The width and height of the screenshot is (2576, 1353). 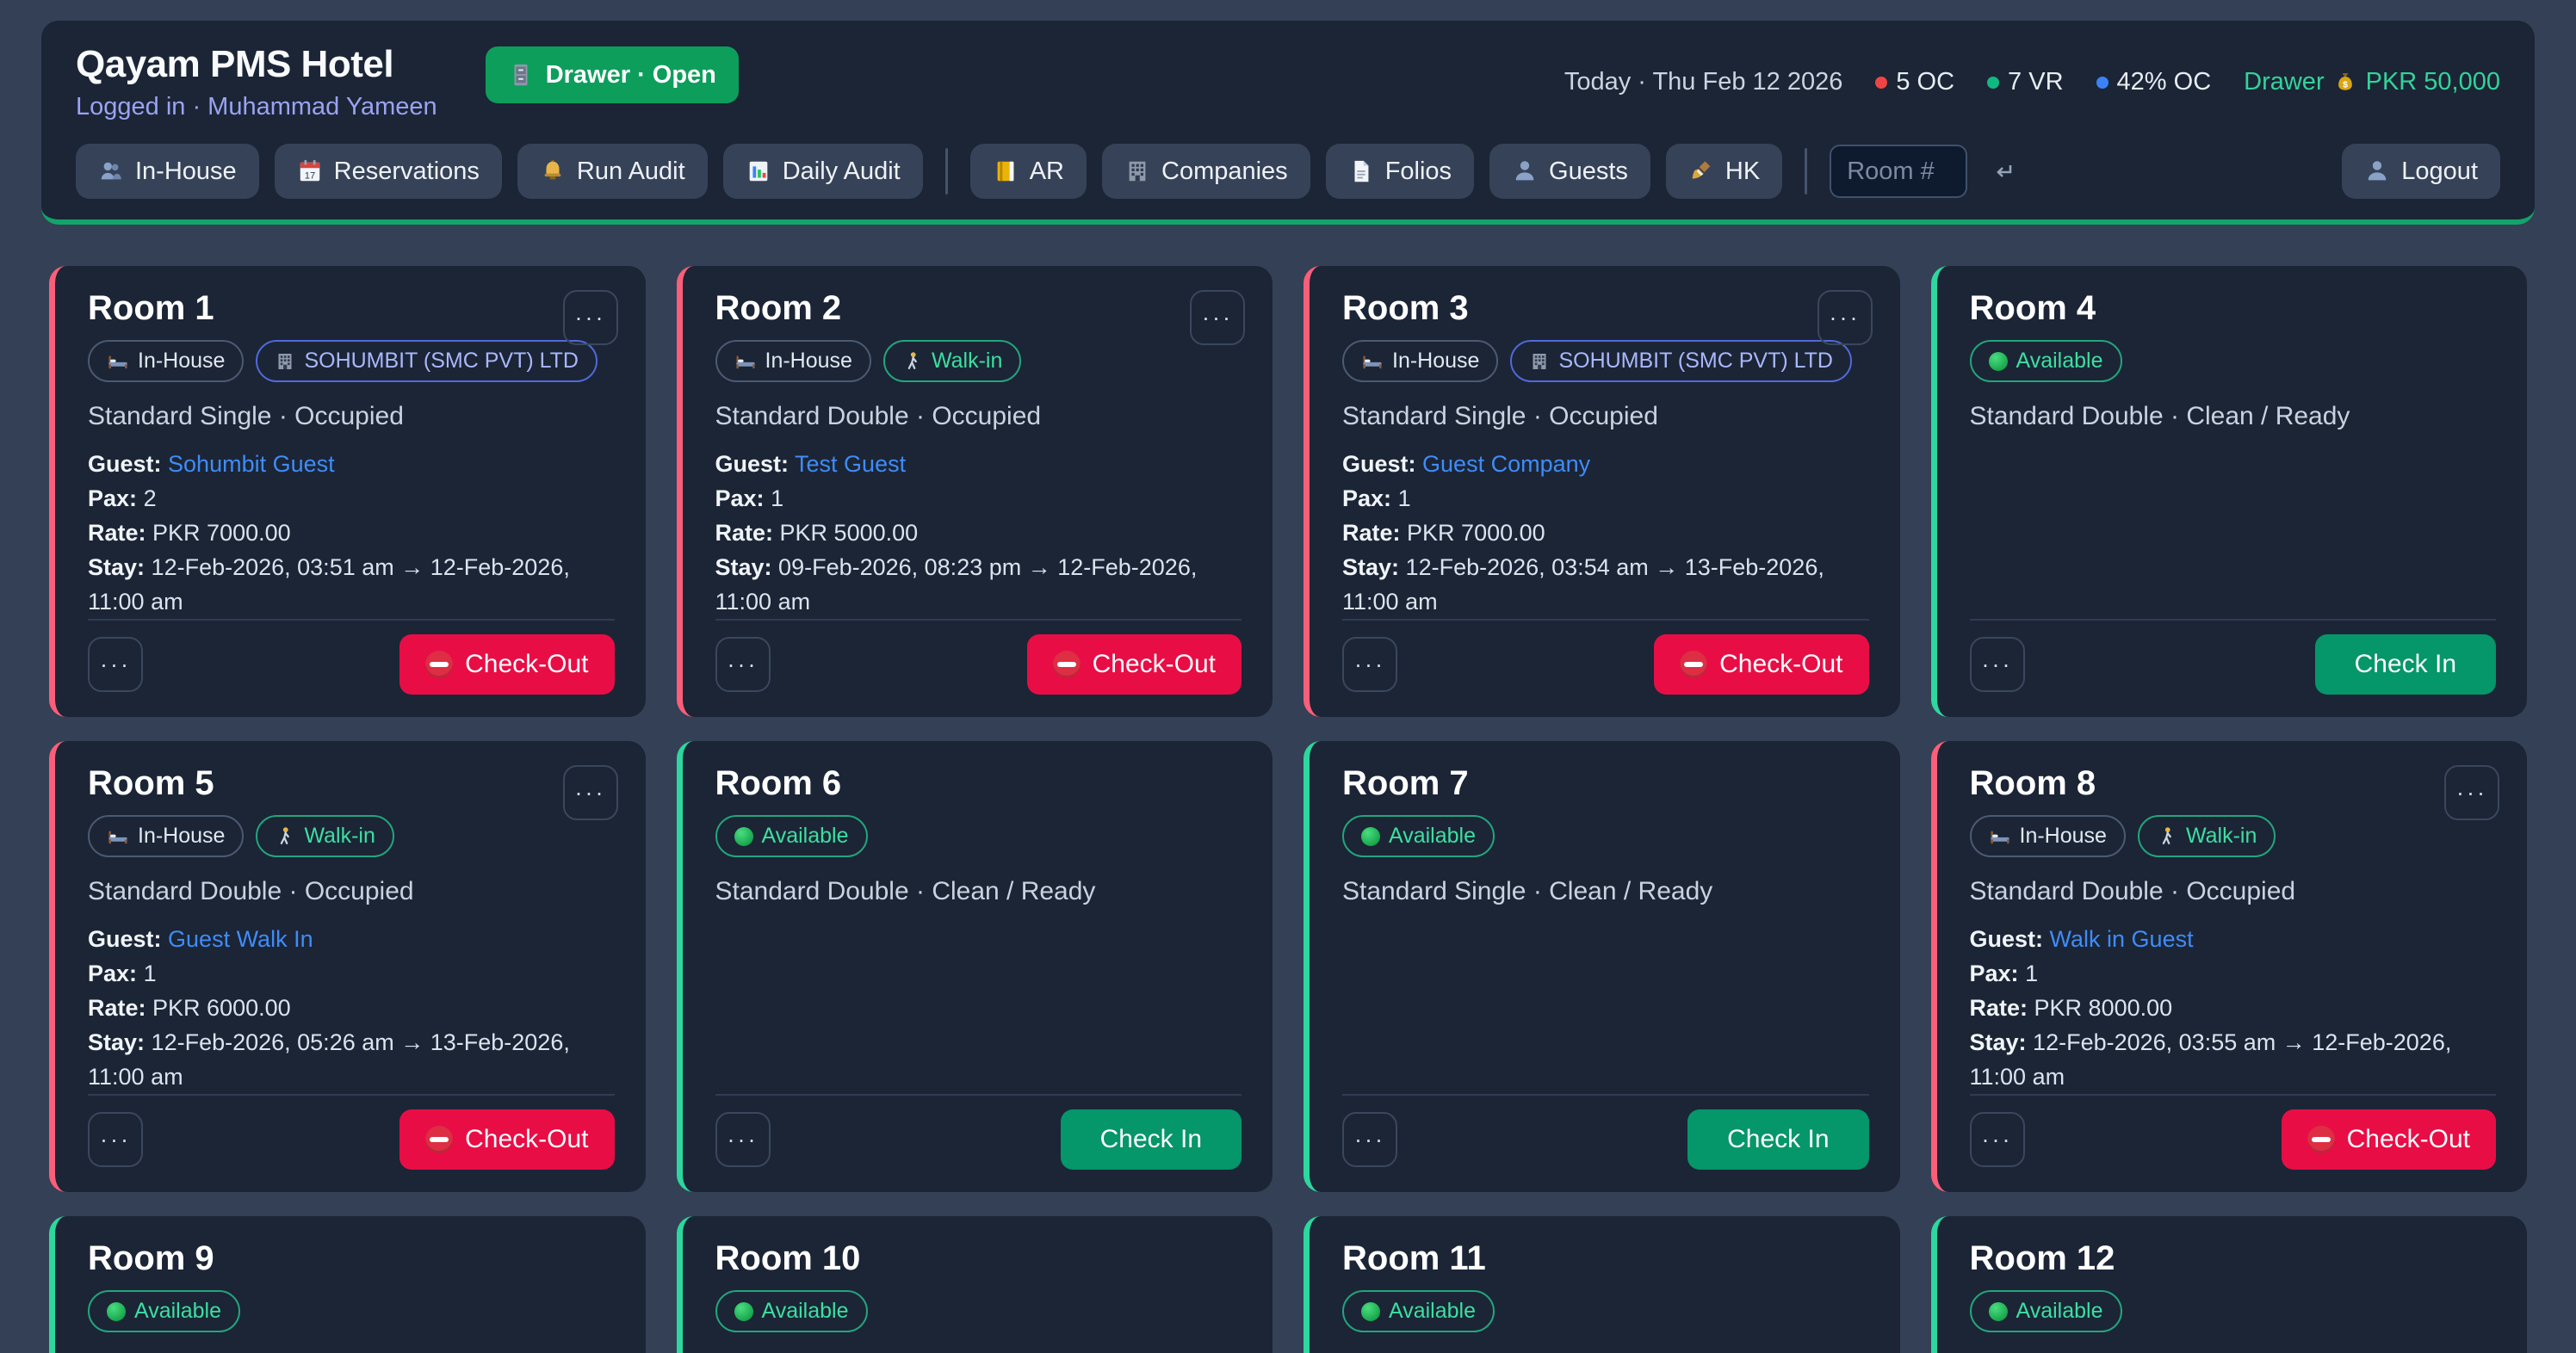 What do you see at coordinates (552, 169) in the screenshot?
I see `bell-icon` at bounding box center [552, 169].